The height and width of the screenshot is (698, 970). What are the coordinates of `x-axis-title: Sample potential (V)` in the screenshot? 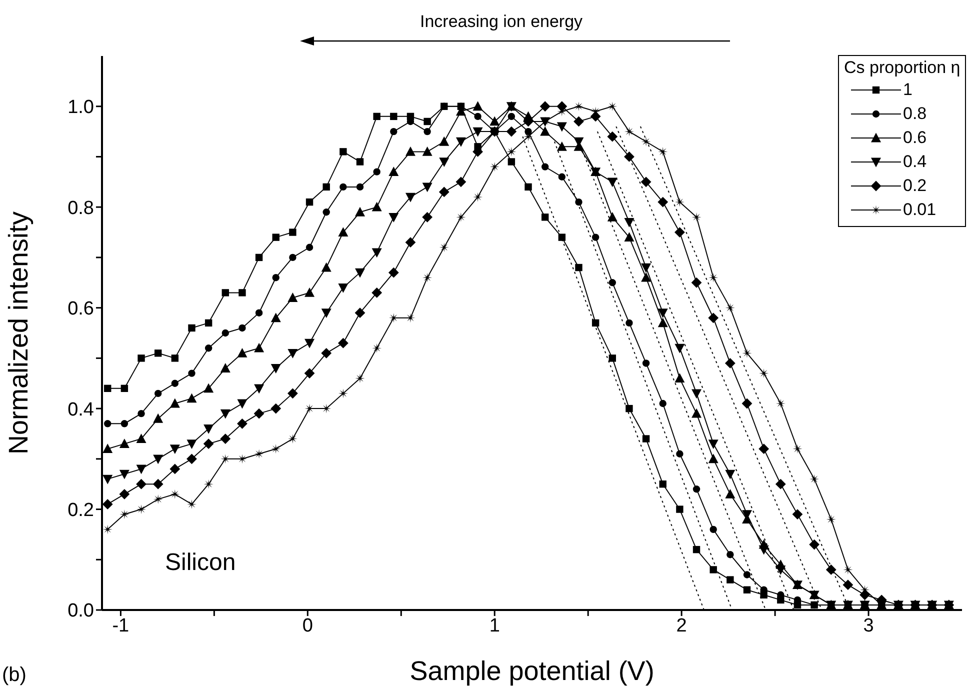 It's located at (532, 671).